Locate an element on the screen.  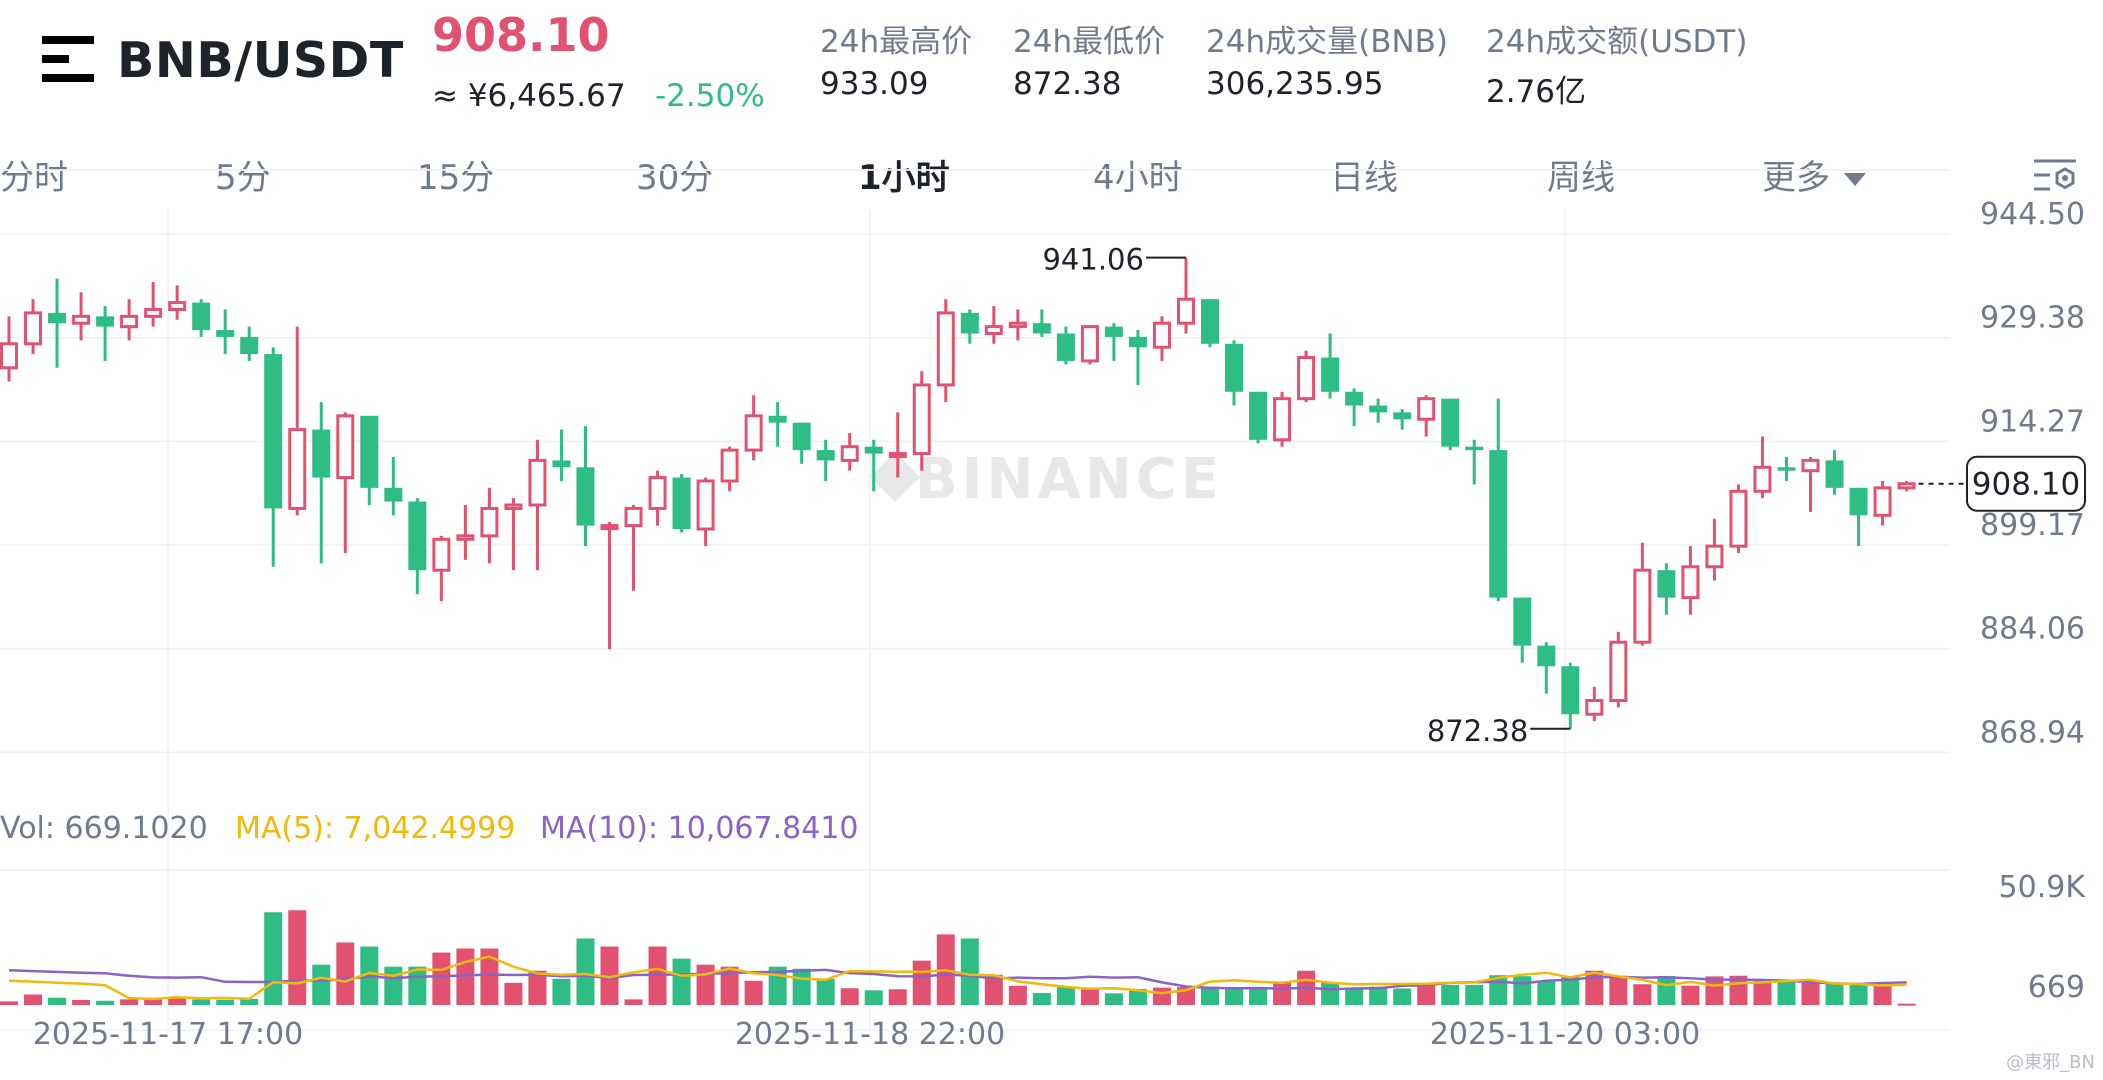
stat-24h-volume-value: 306,235.95 is located at coordinates (1295, 84).